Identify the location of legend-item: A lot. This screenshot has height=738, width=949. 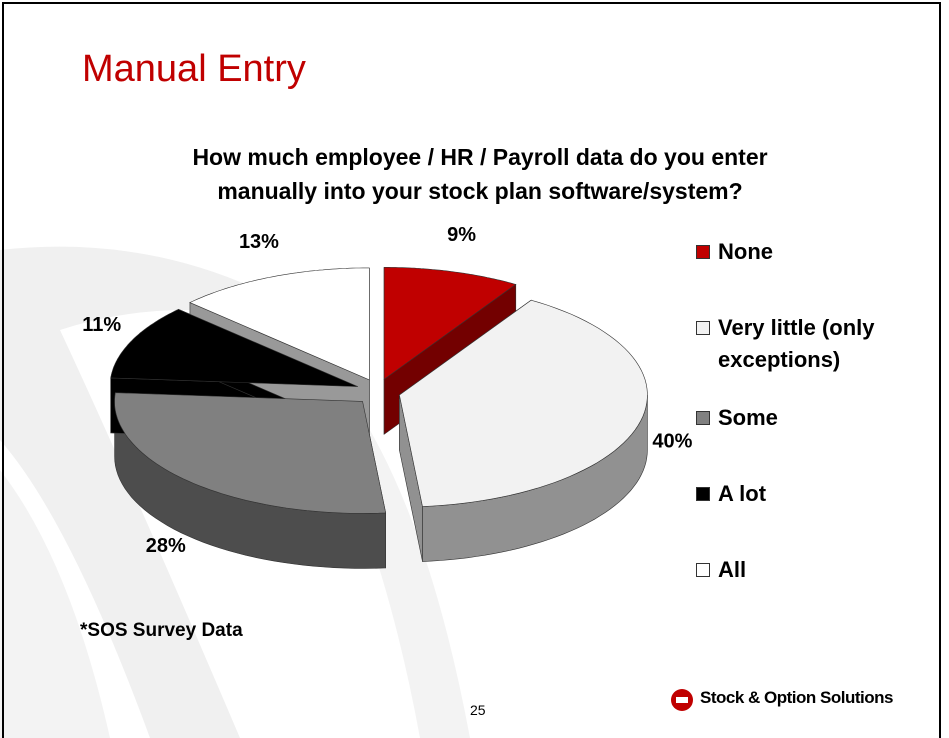
(816, 516).